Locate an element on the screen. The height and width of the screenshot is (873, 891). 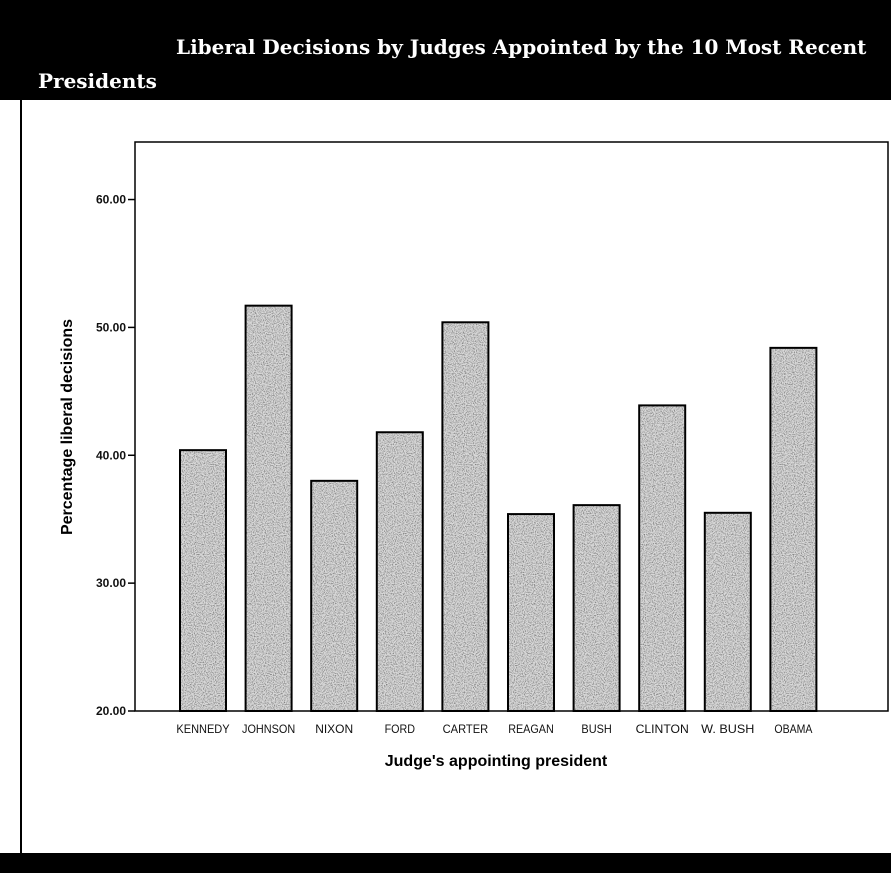
x-axis-title: Judge's appointing president is located at coordinates (496, 761).